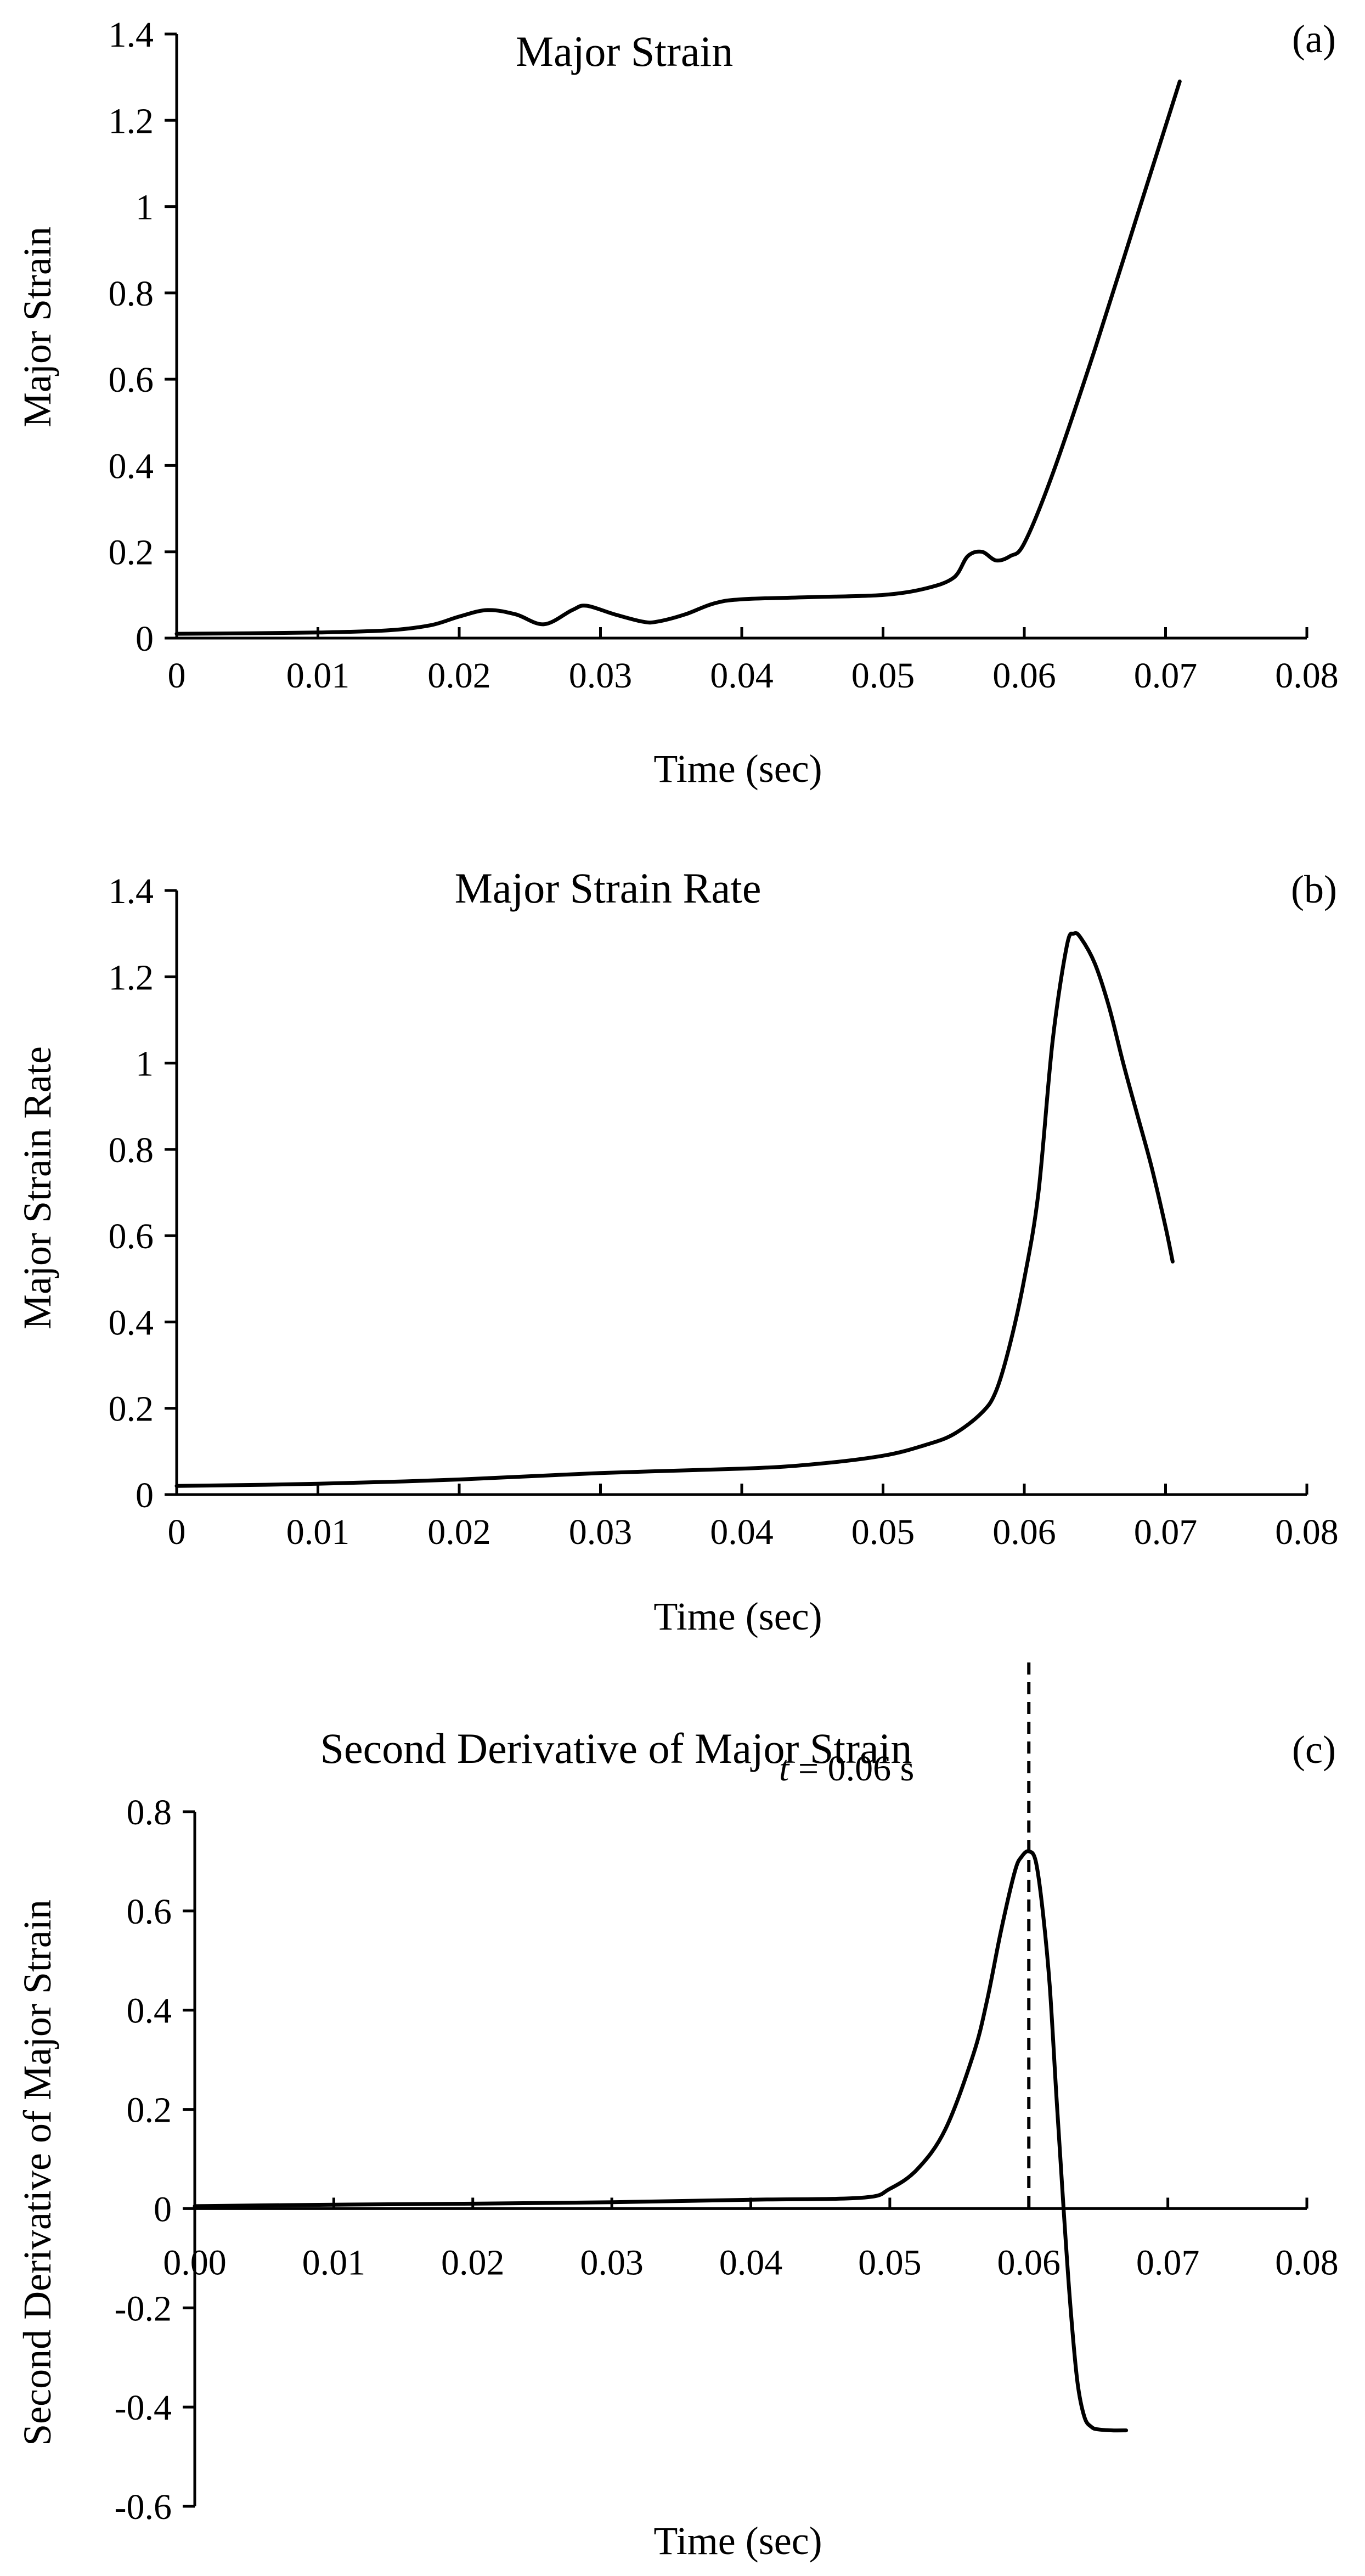 Image resolution: width=1365 pixels, height=2576 pixels. What do you see at coordinates (145, 1064) in the screenshot?
I see `panel-b-y-tick-label: 1` at bounding box center [145, 1064].